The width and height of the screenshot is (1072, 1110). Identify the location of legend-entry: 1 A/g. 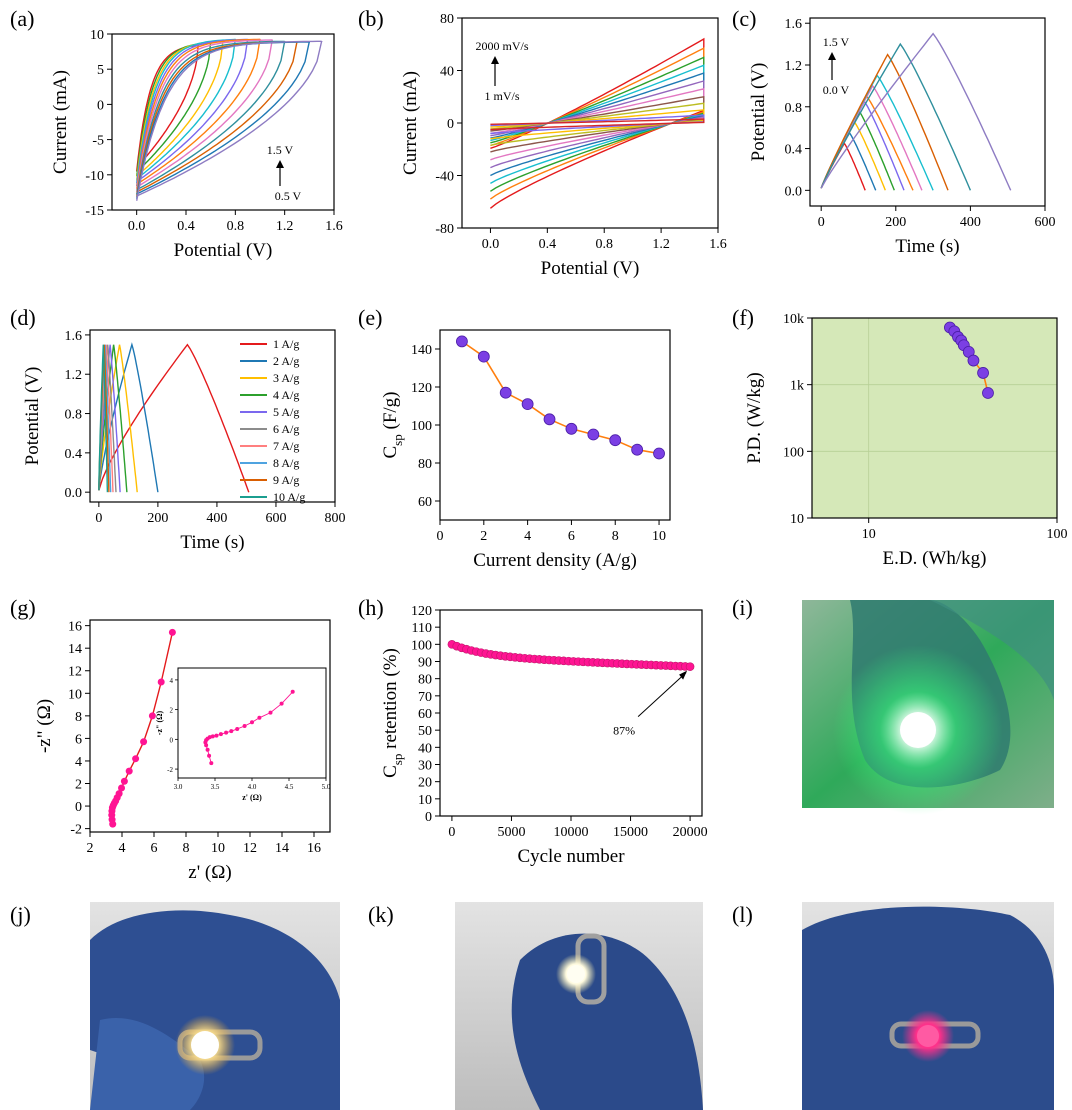
(286, 344).